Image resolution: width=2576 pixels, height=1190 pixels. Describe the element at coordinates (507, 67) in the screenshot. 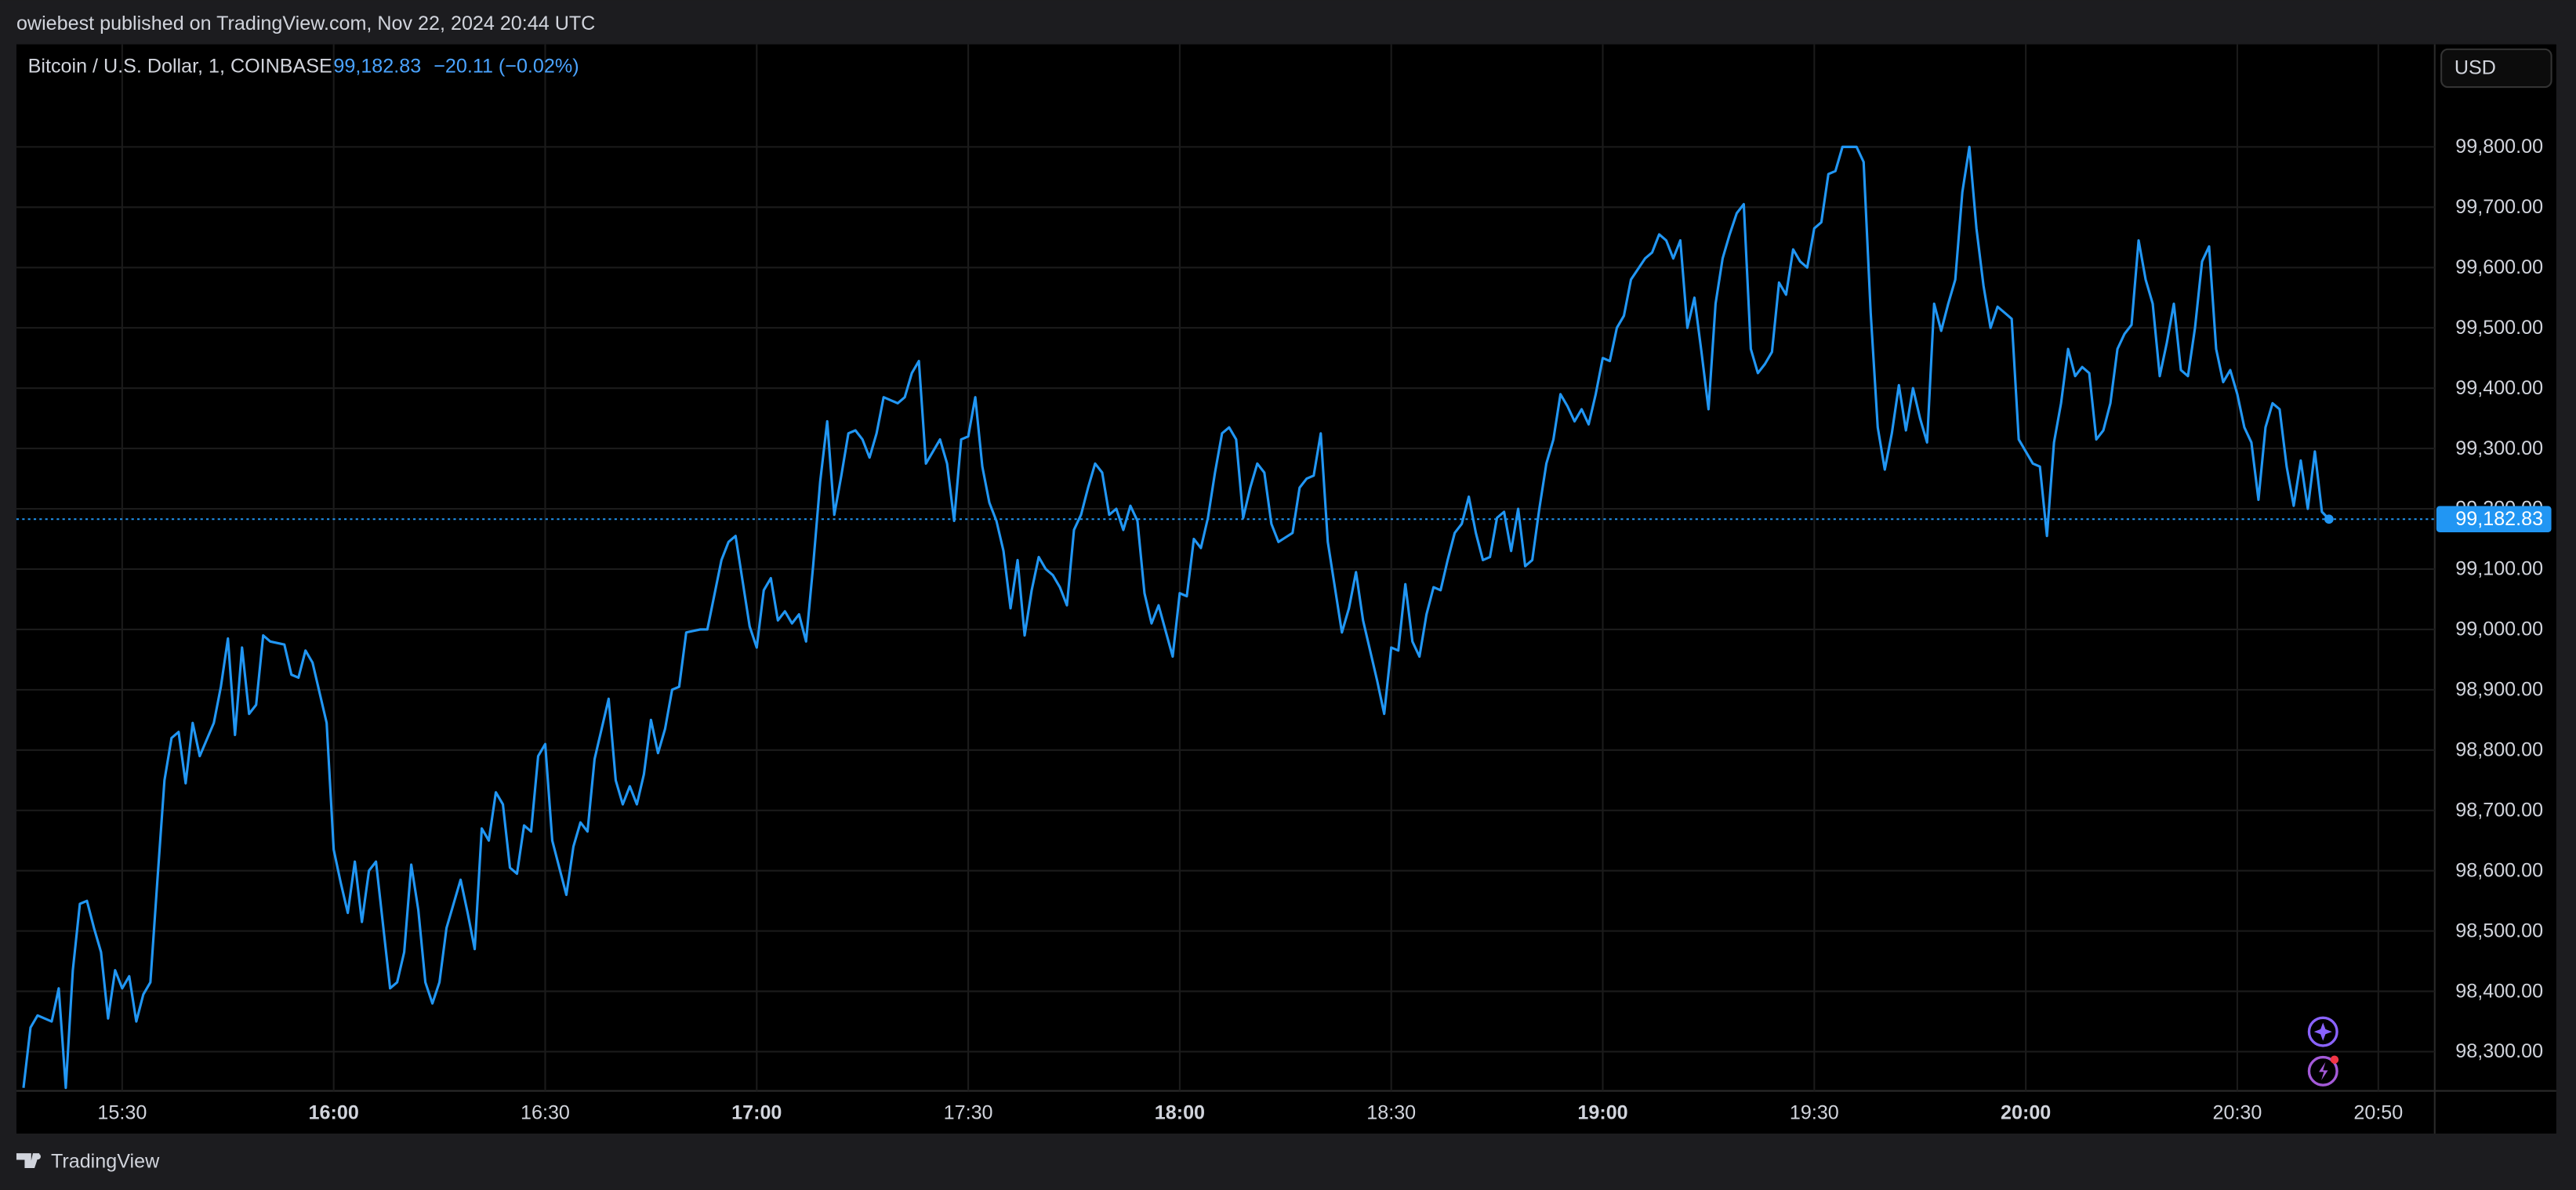

I see `price-change: −20.11 (−0.02%)` at that location.